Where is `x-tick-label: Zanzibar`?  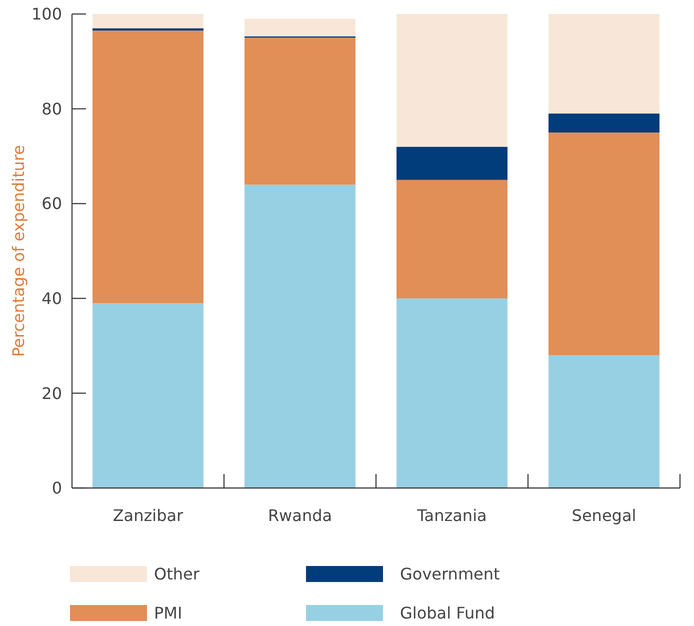
x-tick-label: Zanzibar is located at coordinates (148, 515).